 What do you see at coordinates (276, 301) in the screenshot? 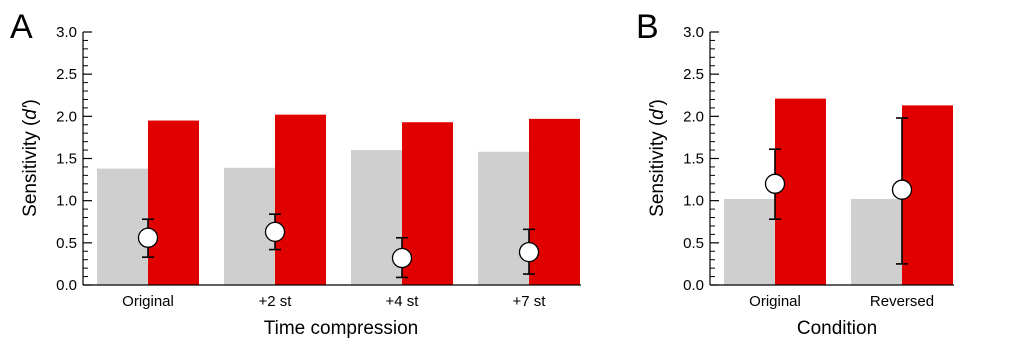
I see `x-category-label: +2 st` at bounding box center [276, 301].